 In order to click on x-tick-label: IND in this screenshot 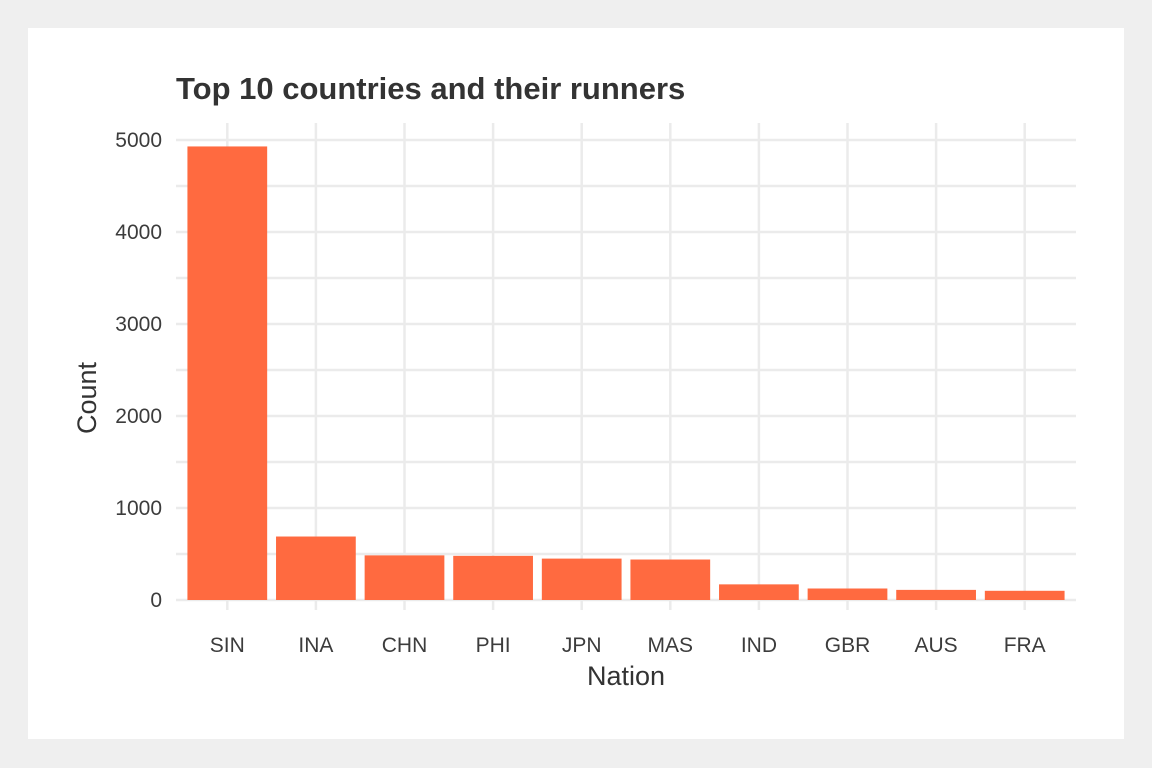, I will do `click(759, 645)`.